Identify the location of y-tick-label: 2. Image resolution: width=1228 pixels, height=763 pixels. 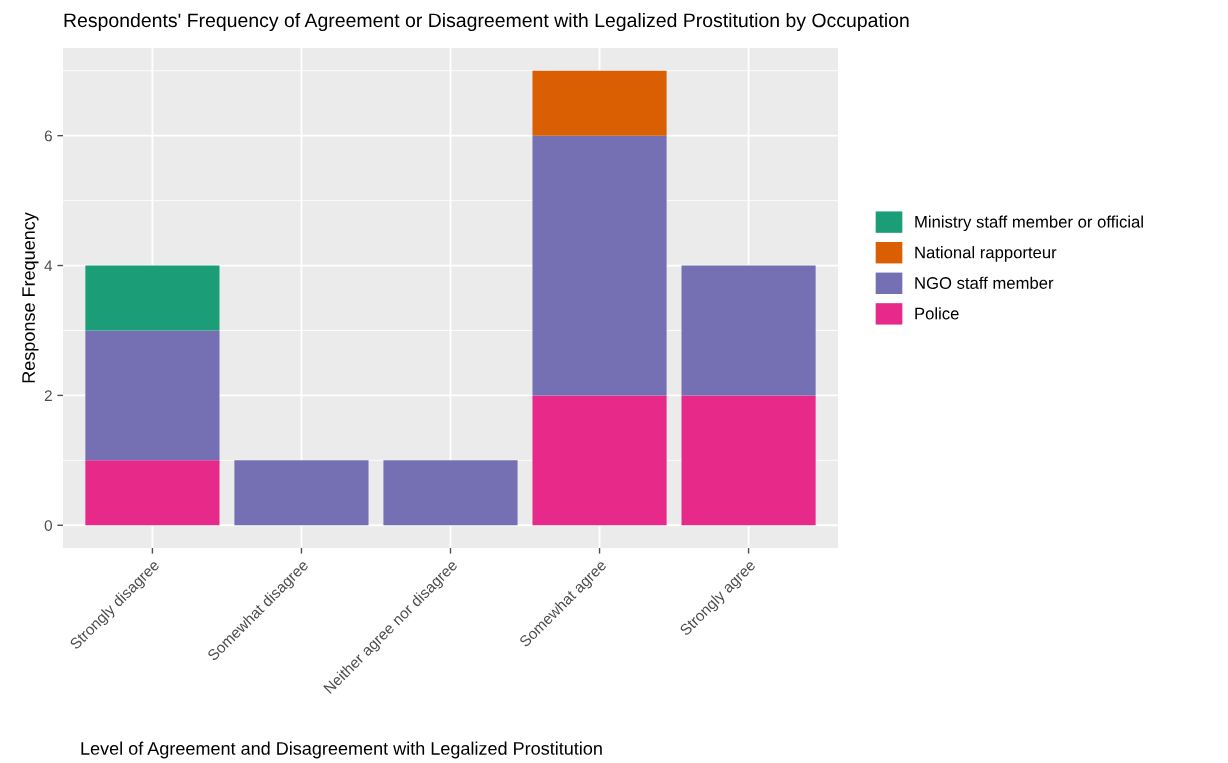
(48, 395).